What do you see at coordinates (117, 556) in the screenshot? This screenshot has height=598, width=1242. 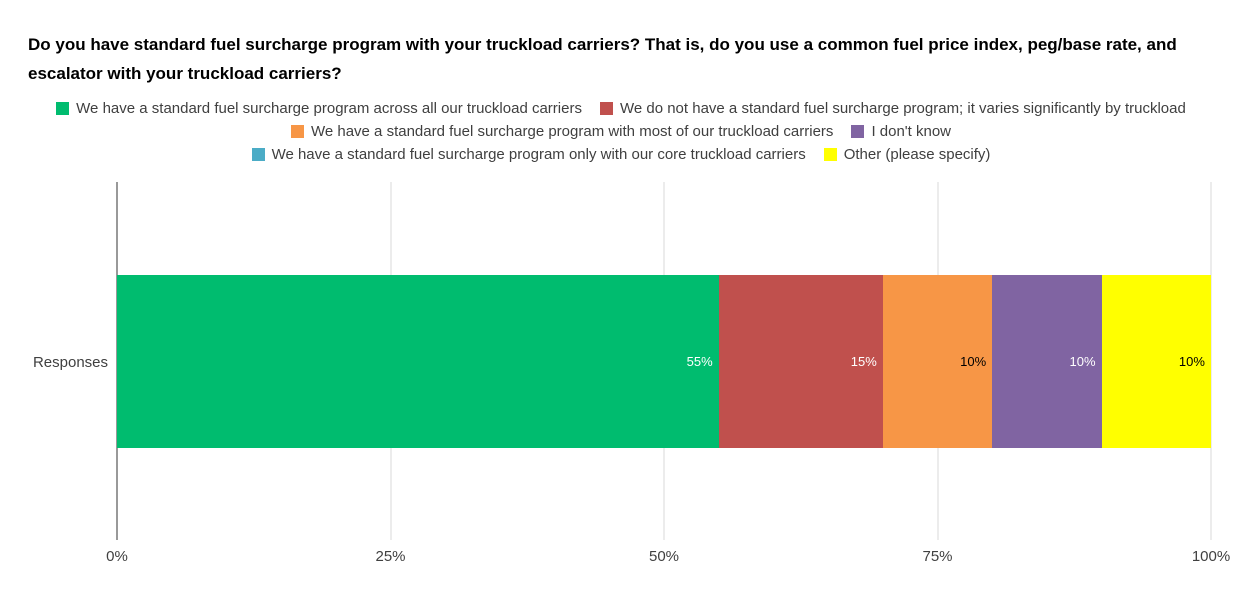 I see `x-tick-label: 0%` at bounding box center [117, 556].